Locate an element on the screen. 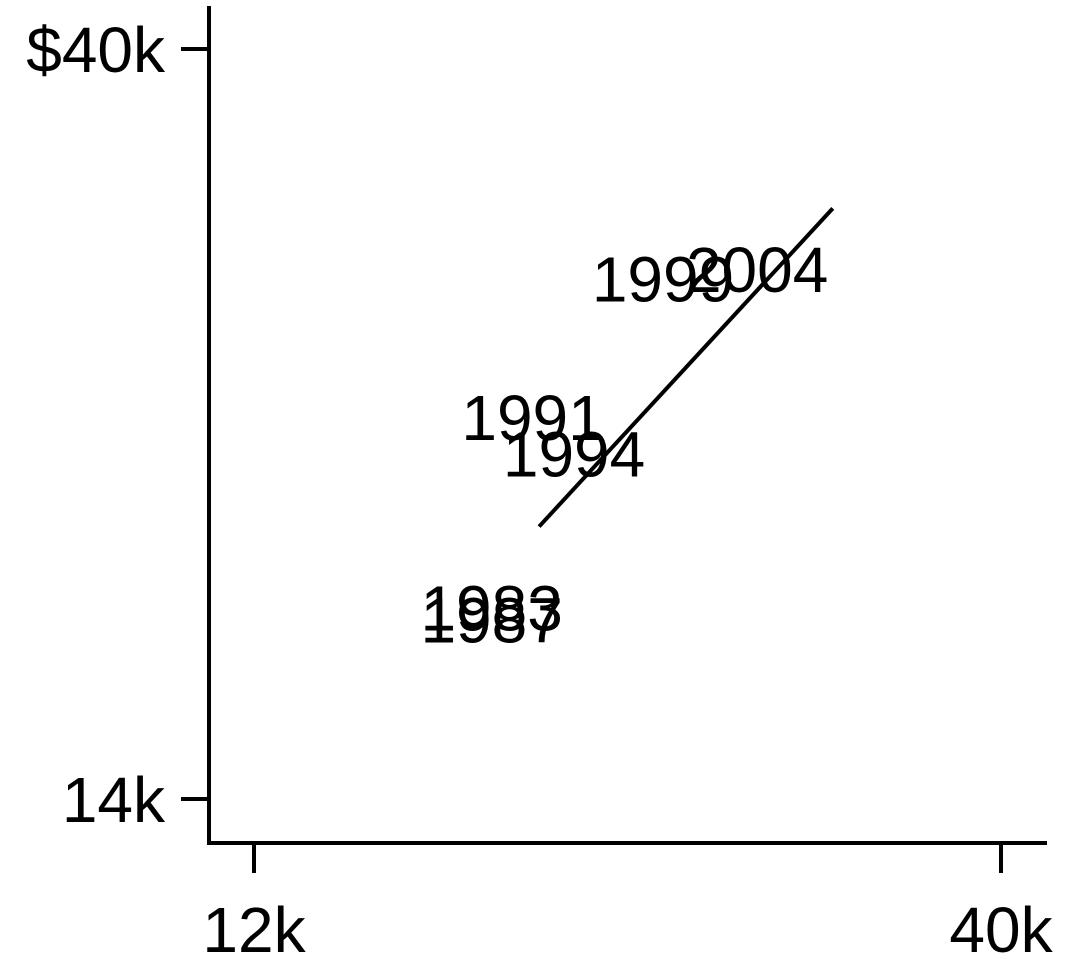 Image resolution: width=1066 pixels, height=959 pixels. point-label-1983: 1983 is located at coordinates (491, 609).